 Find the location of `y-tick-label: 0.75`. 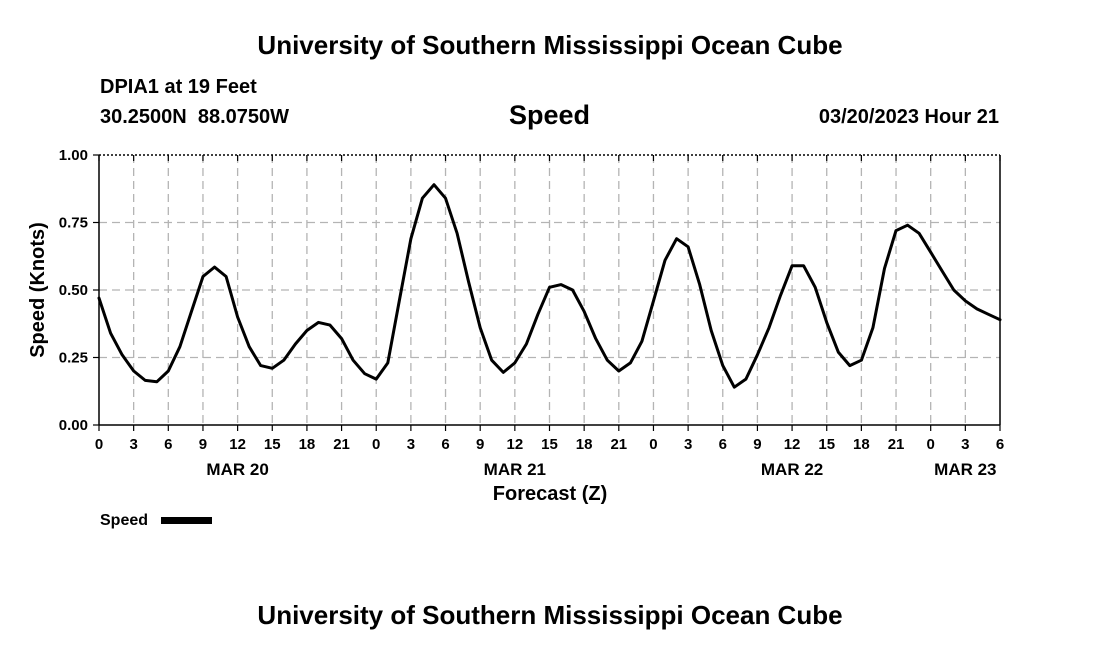

y-tick-label: 0.75 is located at coordinates (73, 223).